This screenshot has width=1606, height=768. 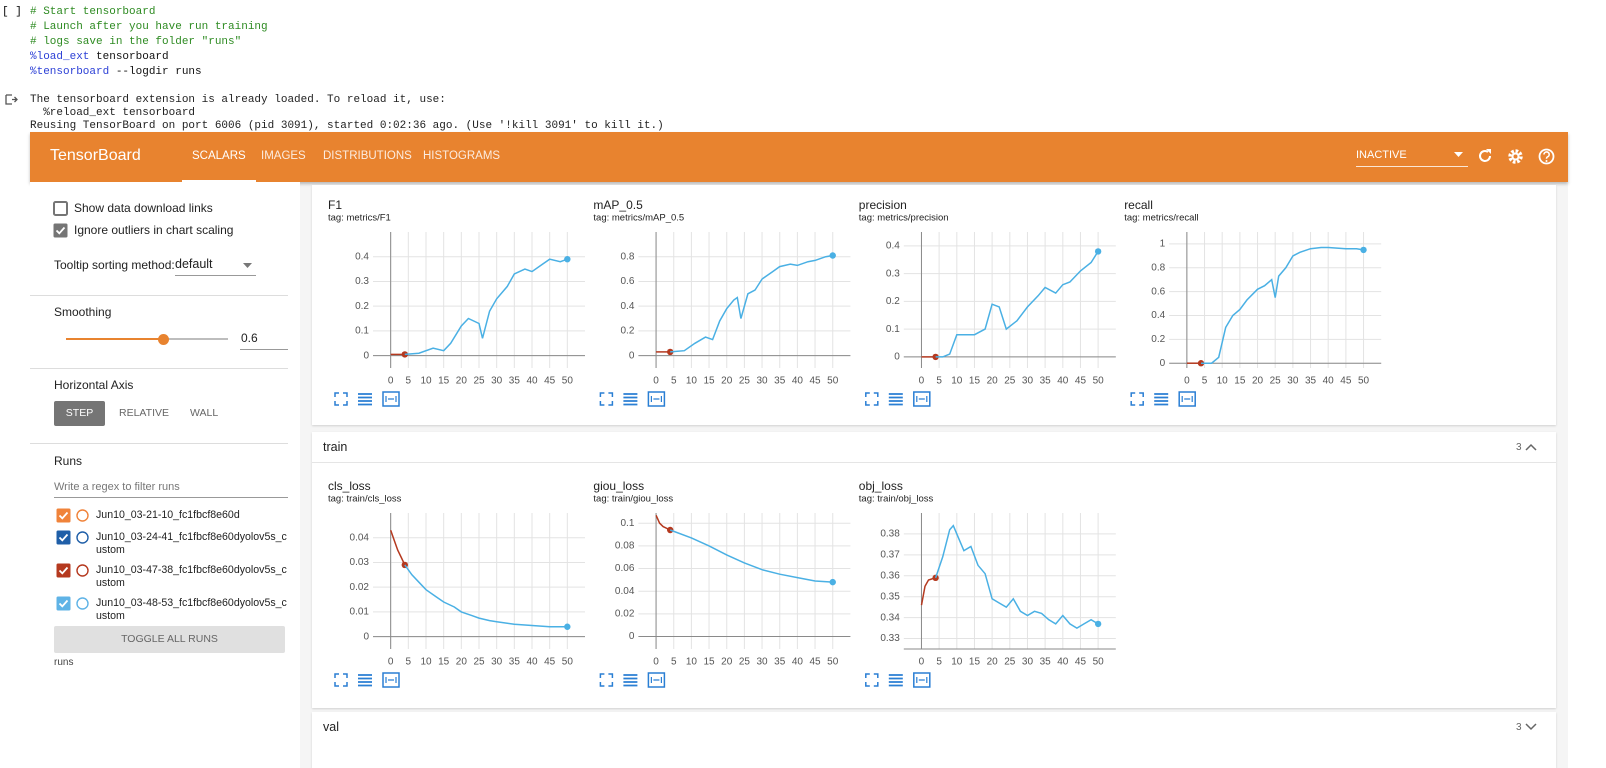 What do you see at coordinates (247, 266) in the screenshot?
I see `select-arrow` at bounding box center [247, 266].